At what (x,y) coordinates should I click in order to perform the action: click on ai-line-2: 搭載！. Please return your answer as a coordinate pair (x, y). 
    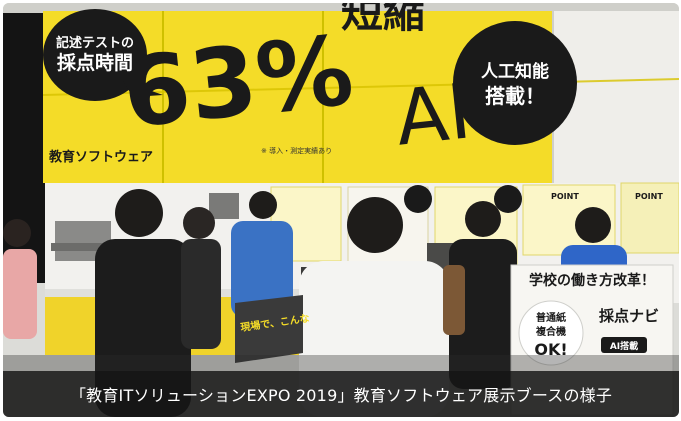
    Looking at the image, I should click on (515, 96).